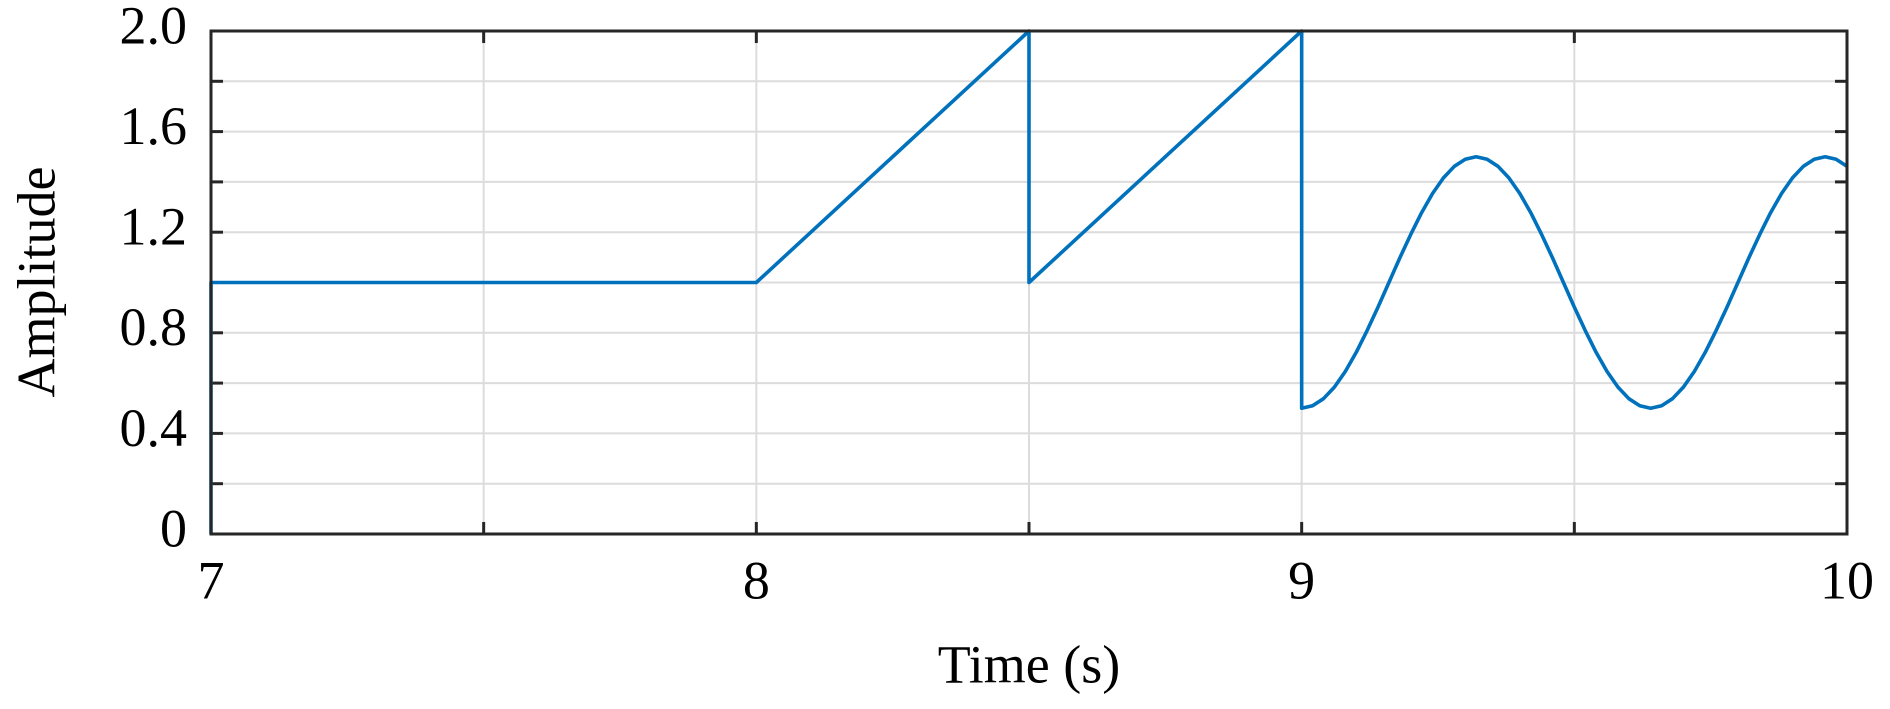 Image resolution: width=1890 pixels, height=709 pixels. What do you see at coordinates (1847, 580) in the screenshot?
I see `x-tick-label: 10` at bounding box center [1847, 580].